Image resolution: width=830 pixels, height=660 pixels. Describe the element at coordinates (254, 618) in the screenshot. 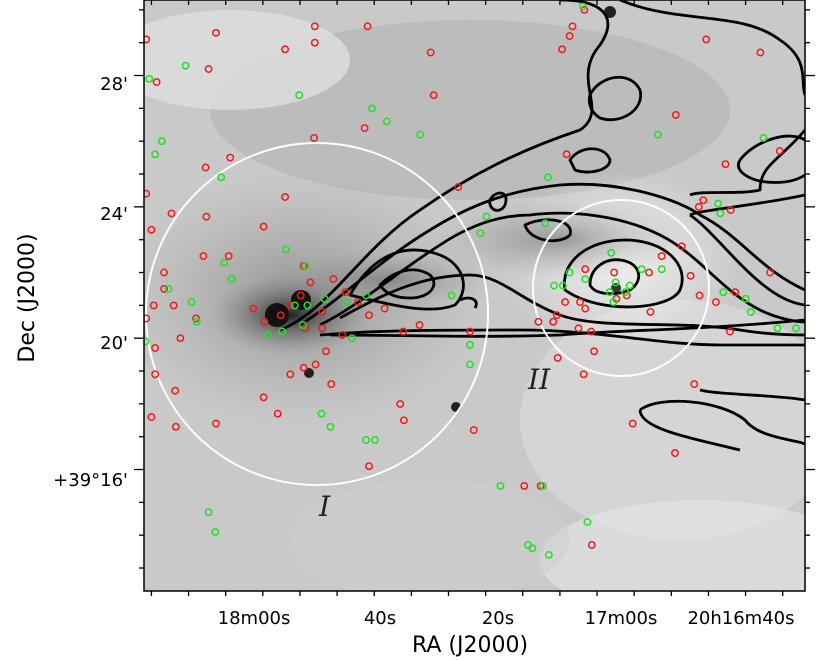

I see `x-tick-label: 18m00s` at that location.